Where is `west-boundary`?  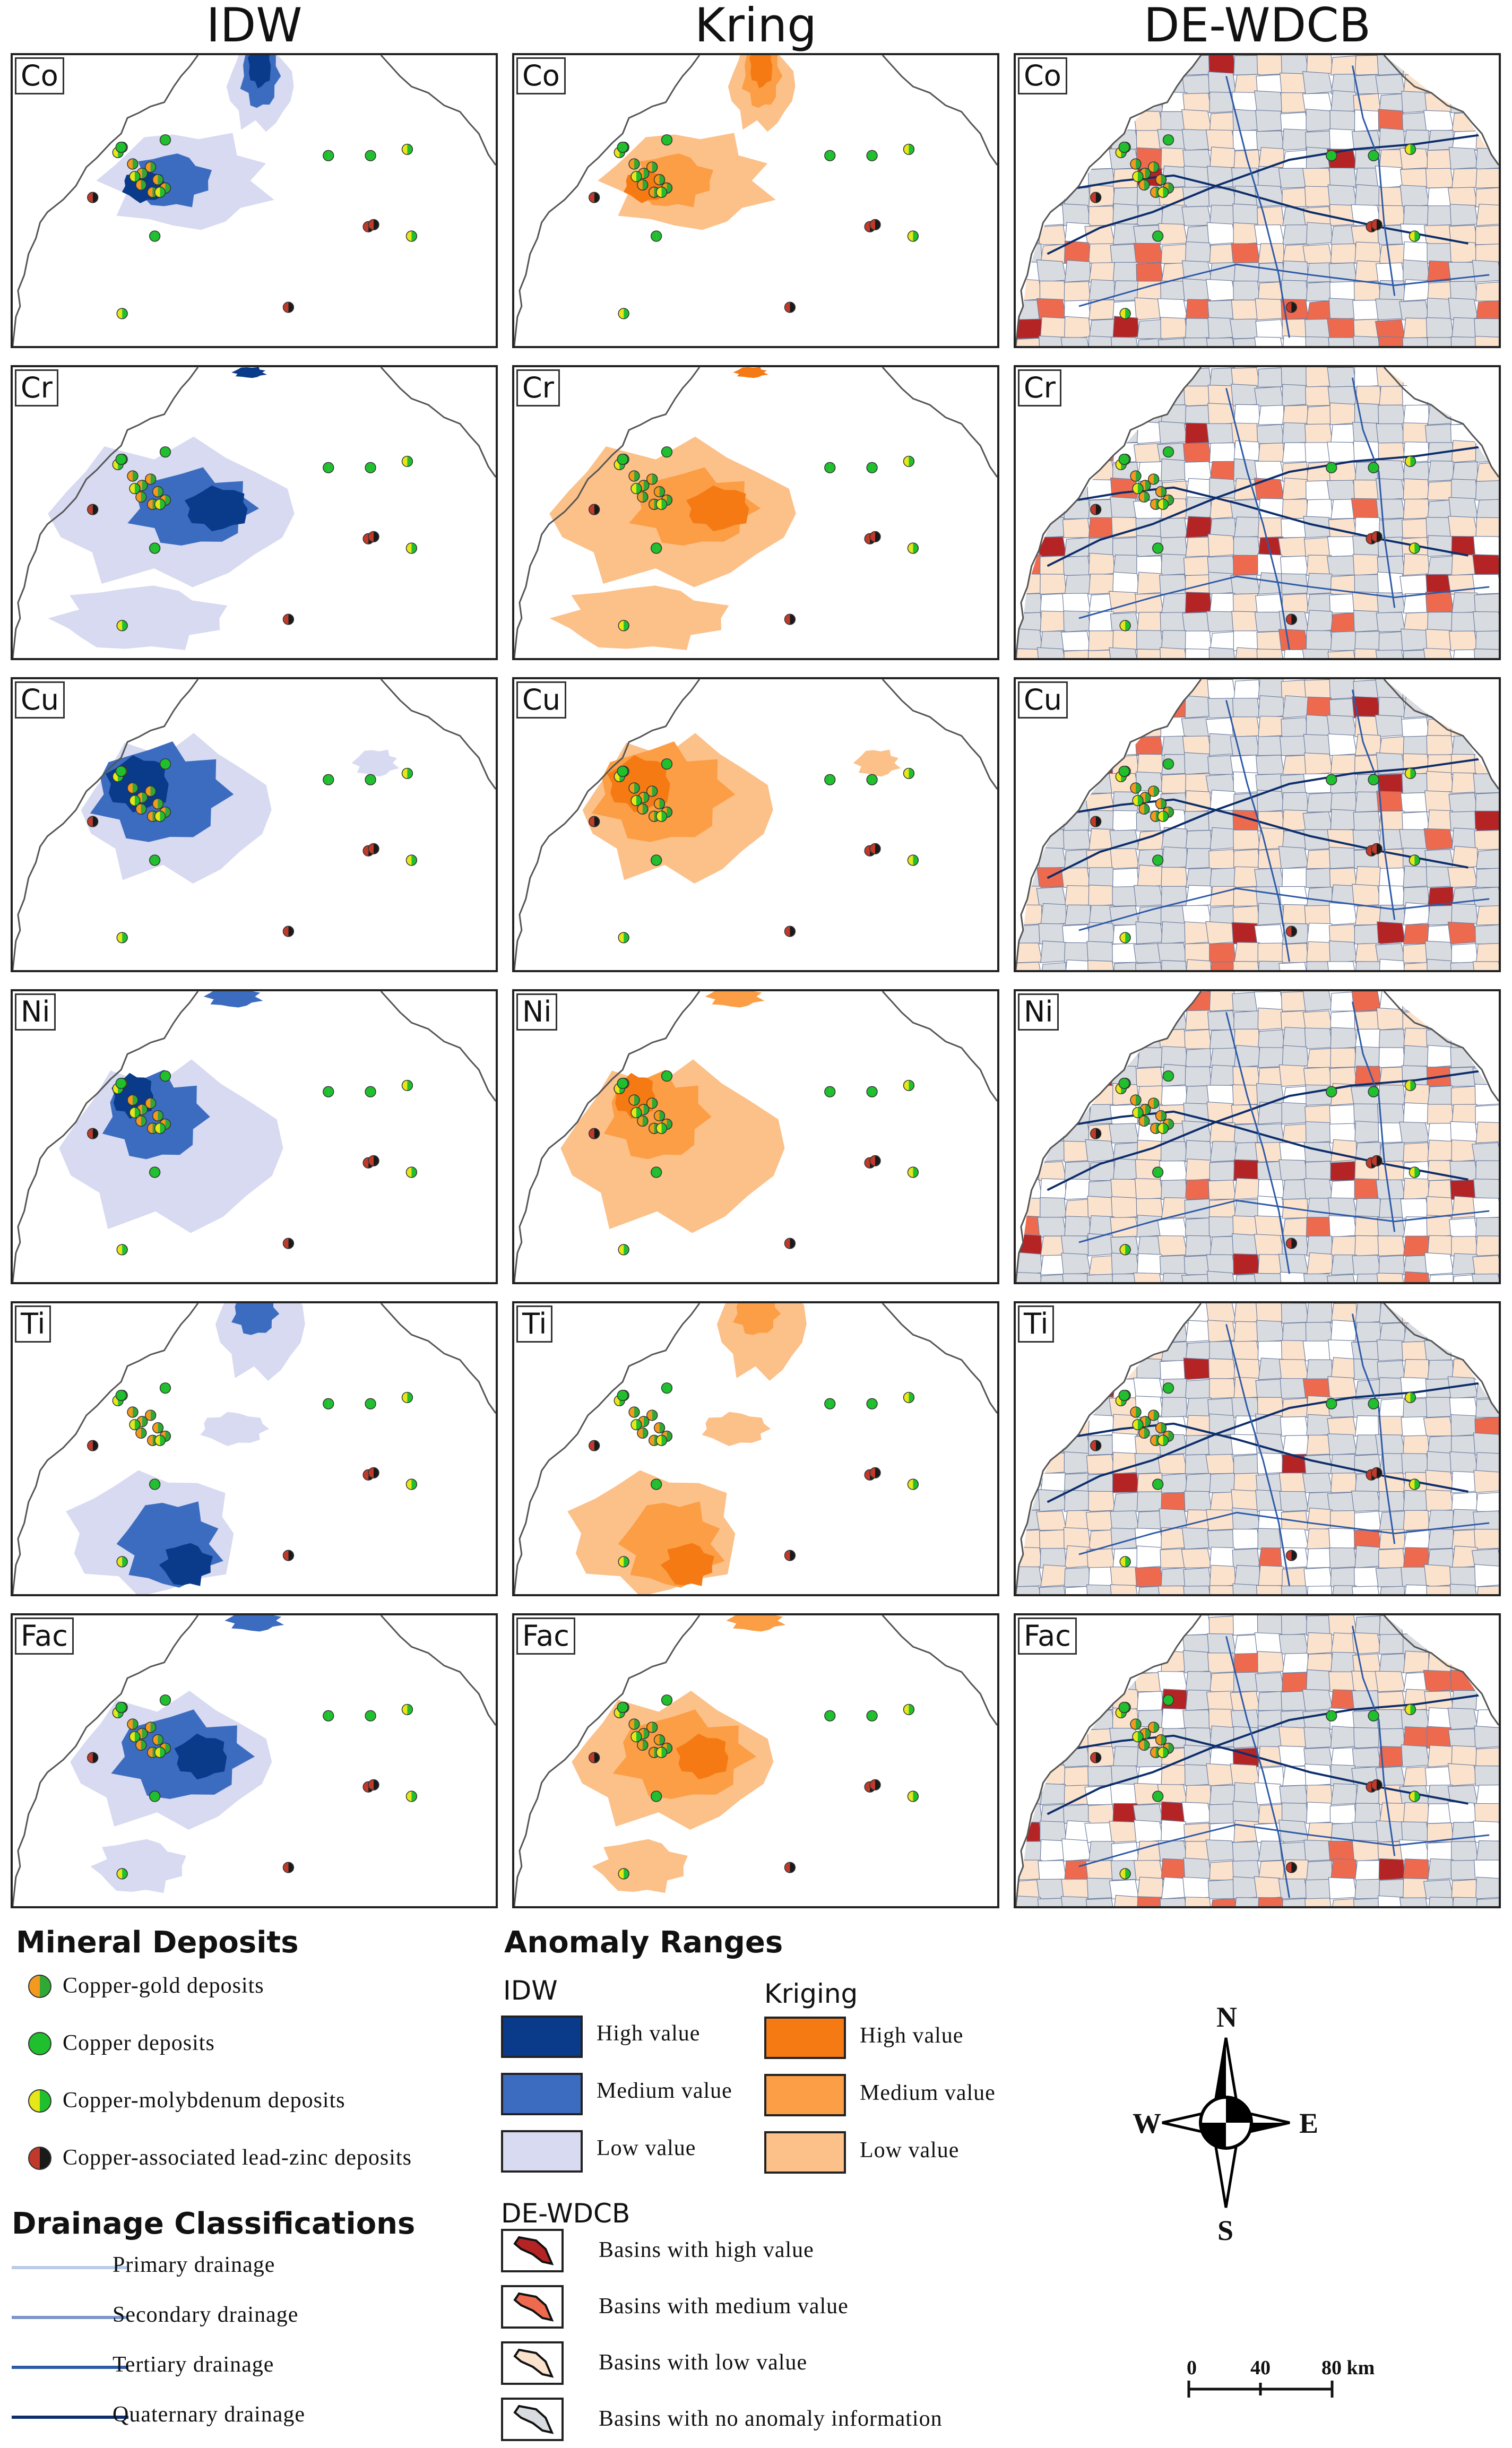 west-boundary is located at coordinates (607, 200).